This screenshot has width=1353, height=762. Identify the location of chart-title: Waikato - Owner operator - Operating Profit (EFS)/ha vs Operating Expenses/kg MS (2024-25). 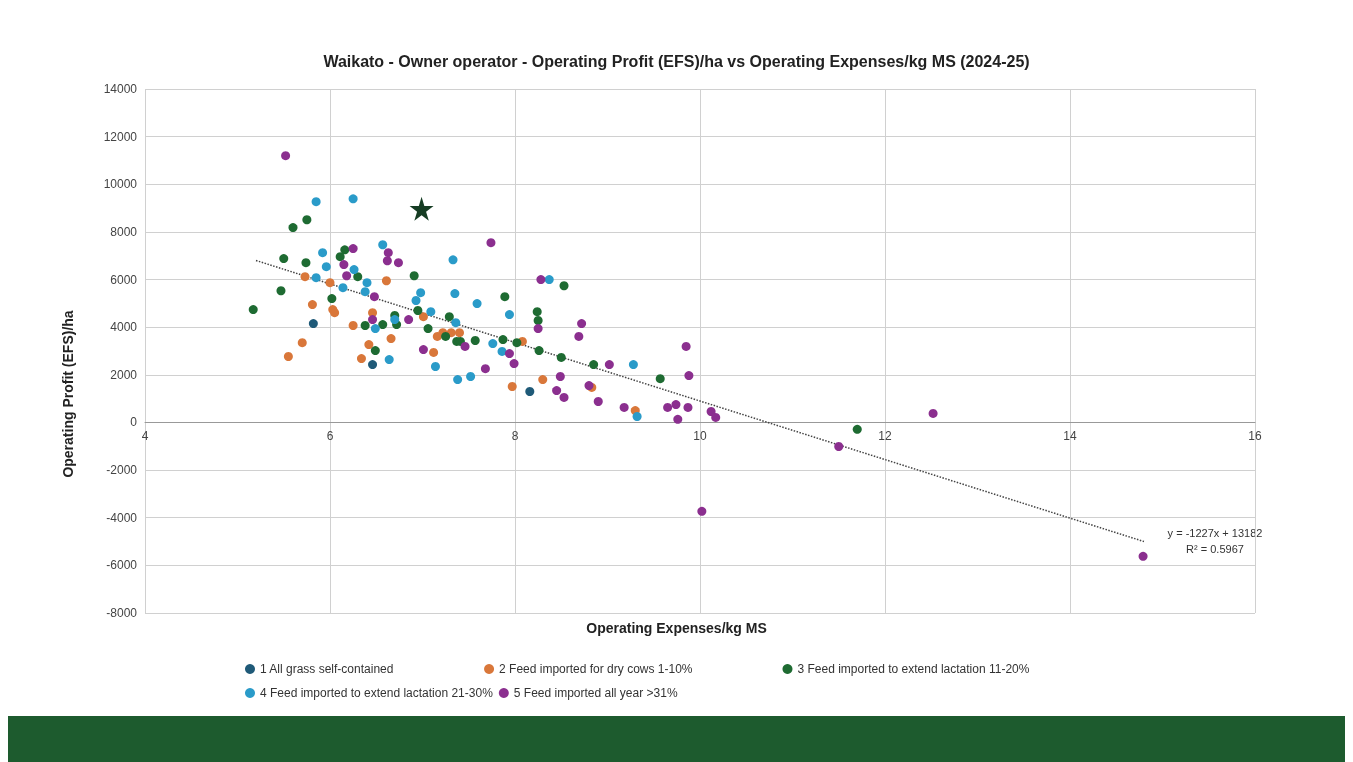
(676, 61).